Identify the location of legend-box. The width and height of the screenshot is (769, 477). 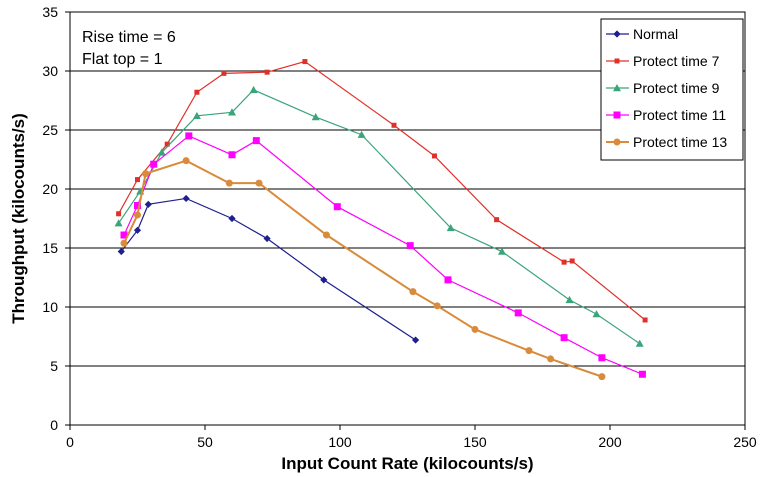
(672, 89).